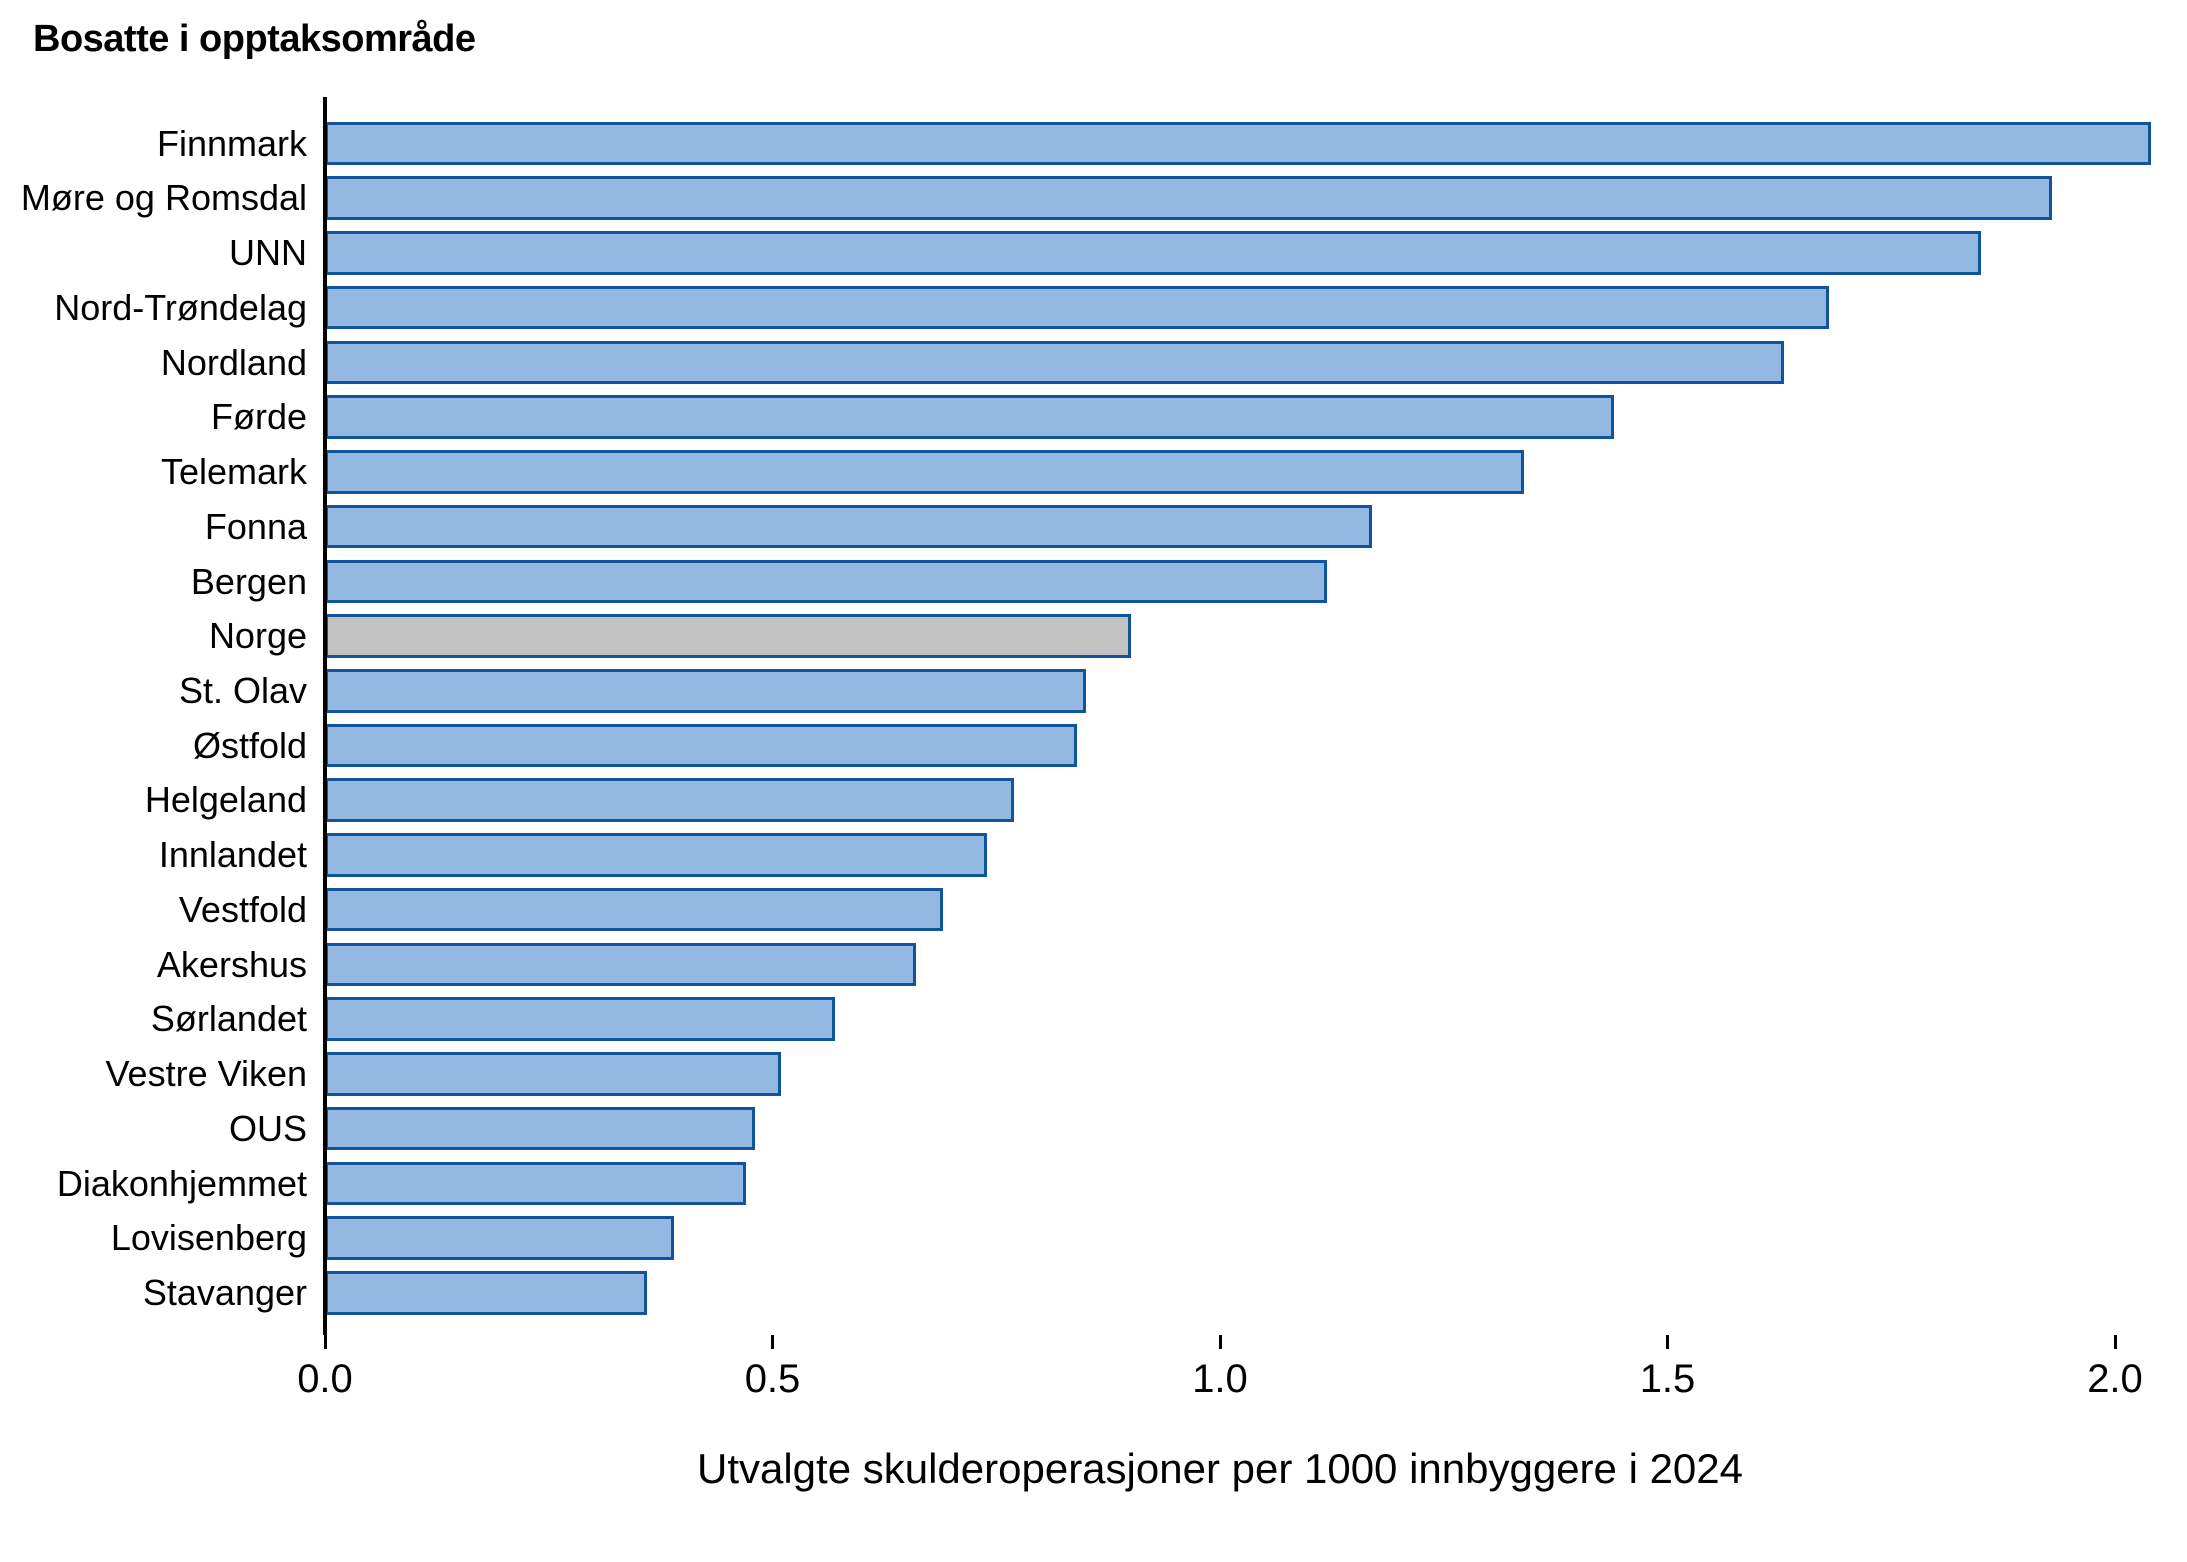  I want to click on chart-title: Bosatte i opptaksområde, so click(254, 39).